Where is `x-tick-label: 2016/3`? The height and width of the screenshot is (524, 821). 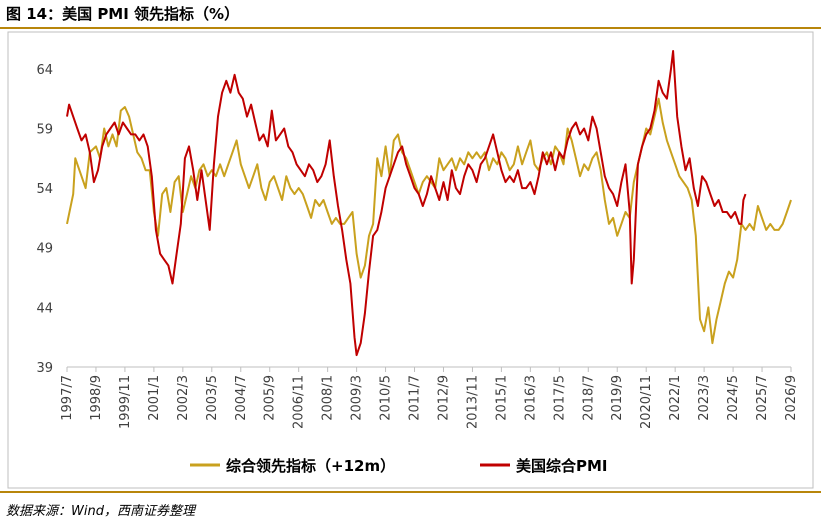
x-tick-label: 2016/3 is located at coordinates (530, 398).